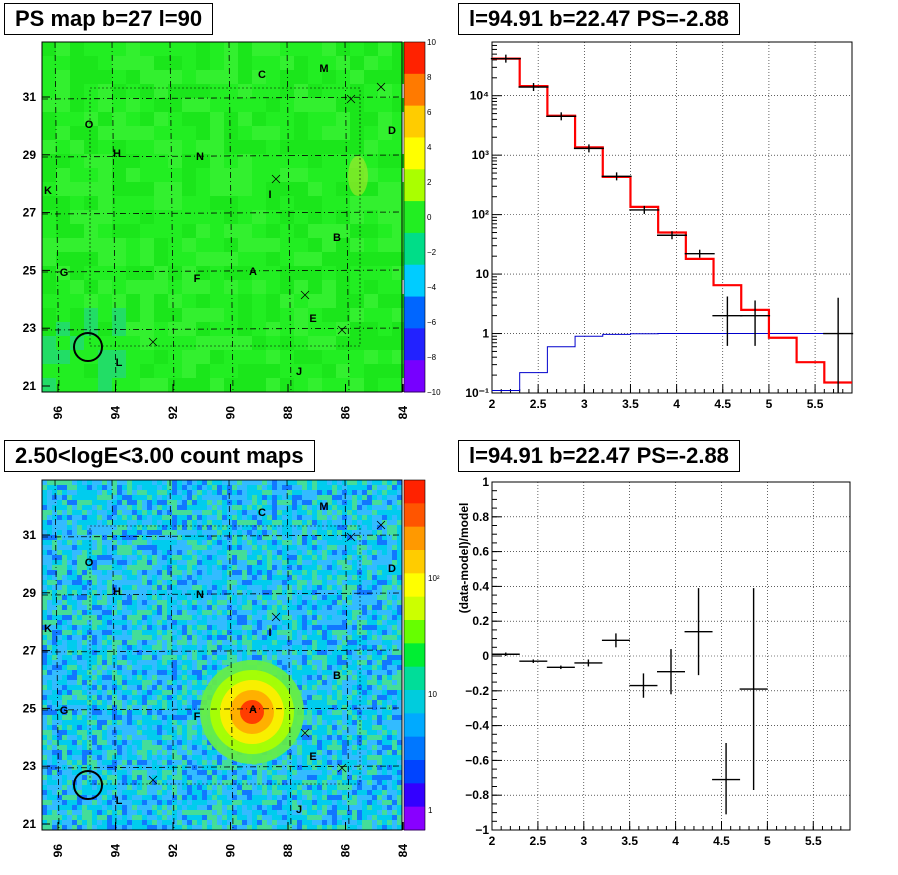 This screenshot has height=875, width=898. Describe the element at coordinates (538, 404) in the screenshot. I see `spectrum-xtick: 2.5` at that location.